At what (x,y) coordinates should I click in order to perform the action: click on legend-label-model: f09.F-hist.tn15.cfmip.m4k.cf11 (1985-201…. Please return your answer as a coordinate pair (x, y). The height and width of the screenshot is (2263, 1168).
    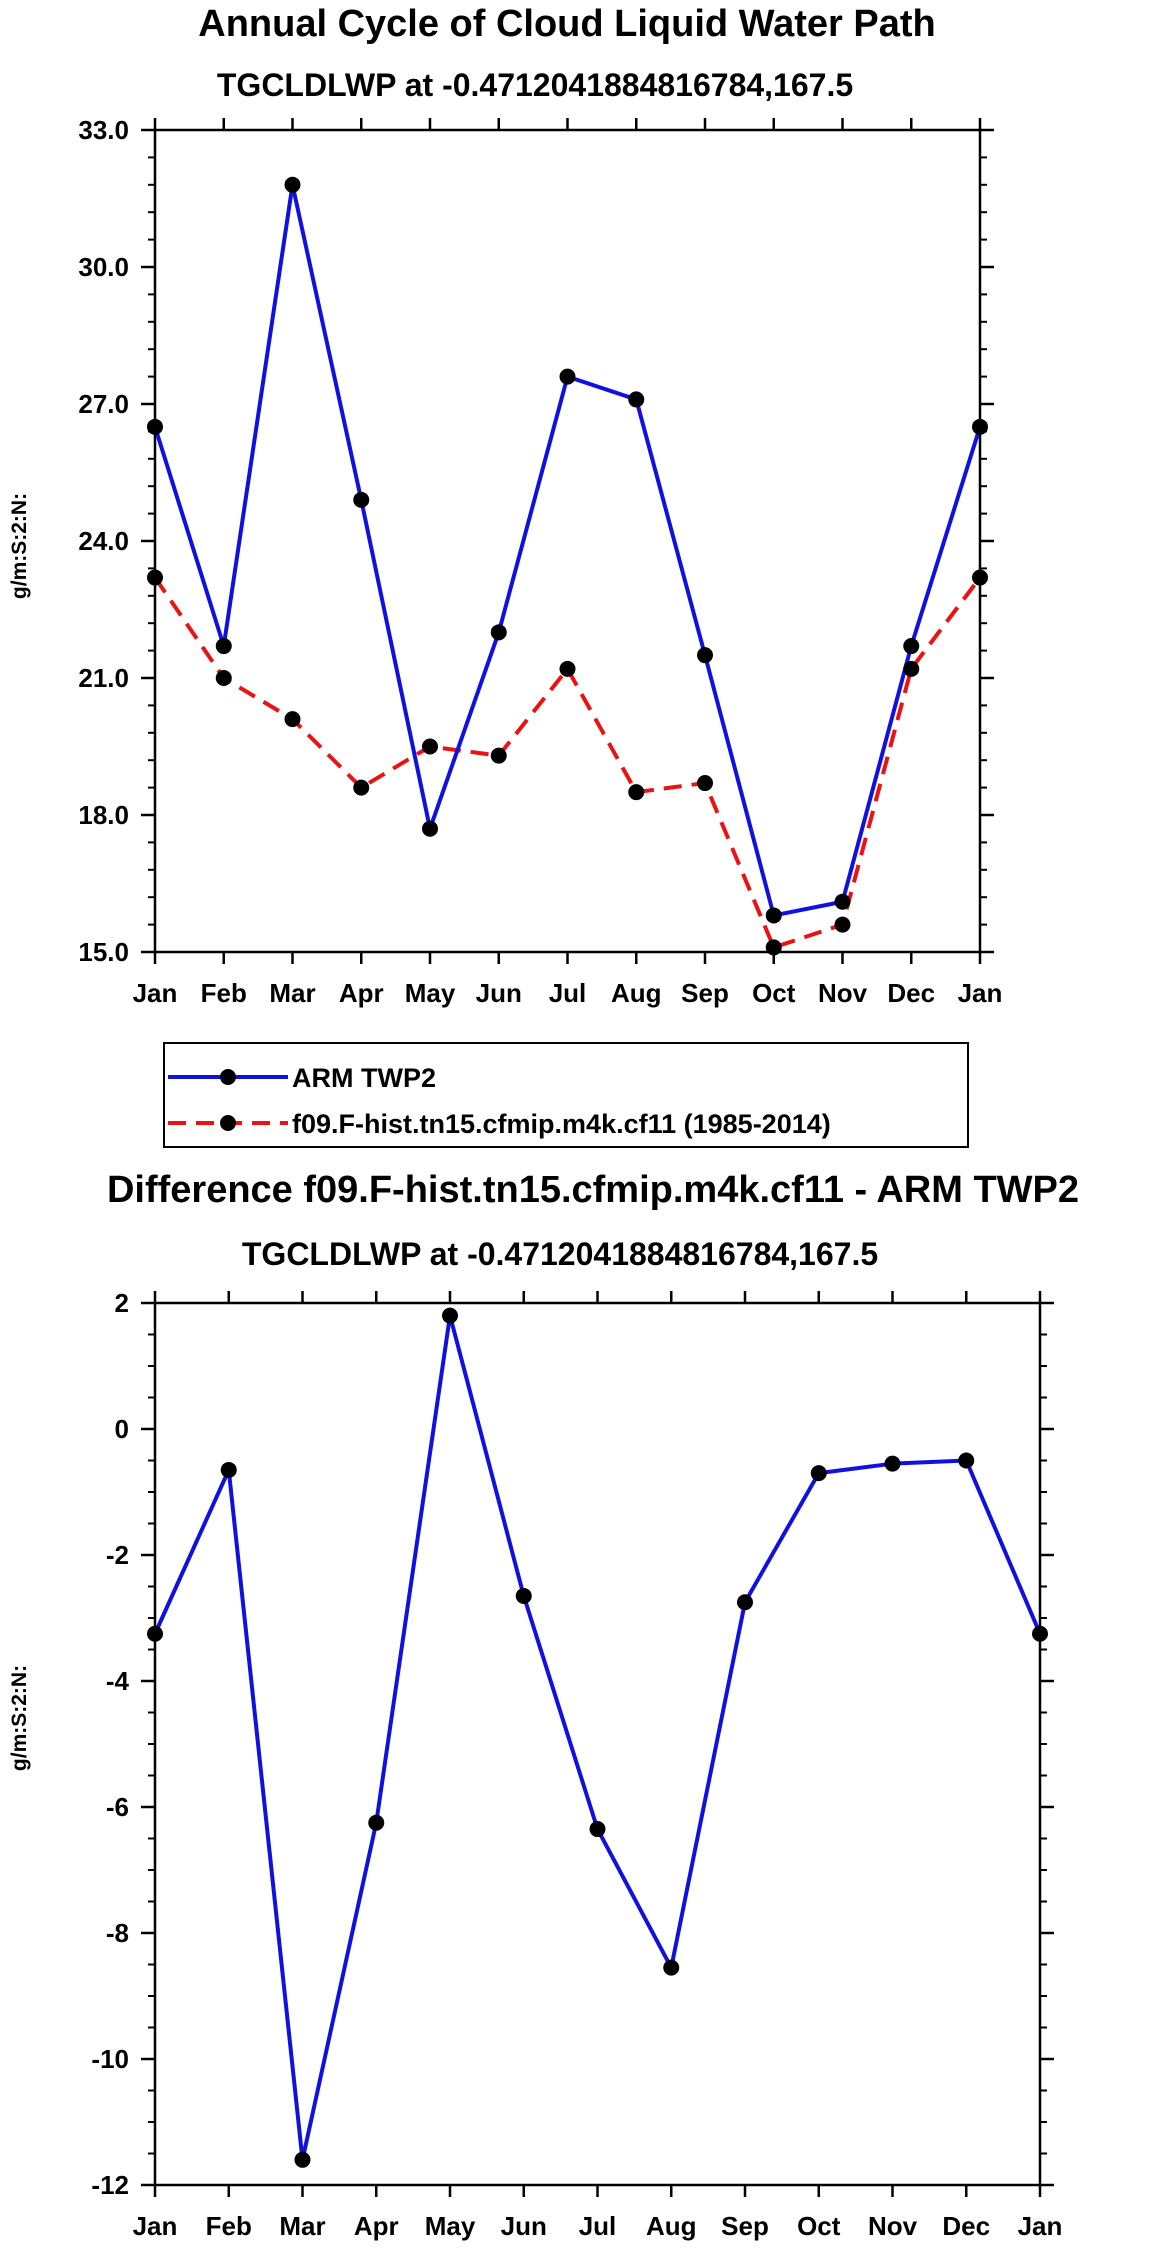
    Looking at the image, I should click on (561, 1124).